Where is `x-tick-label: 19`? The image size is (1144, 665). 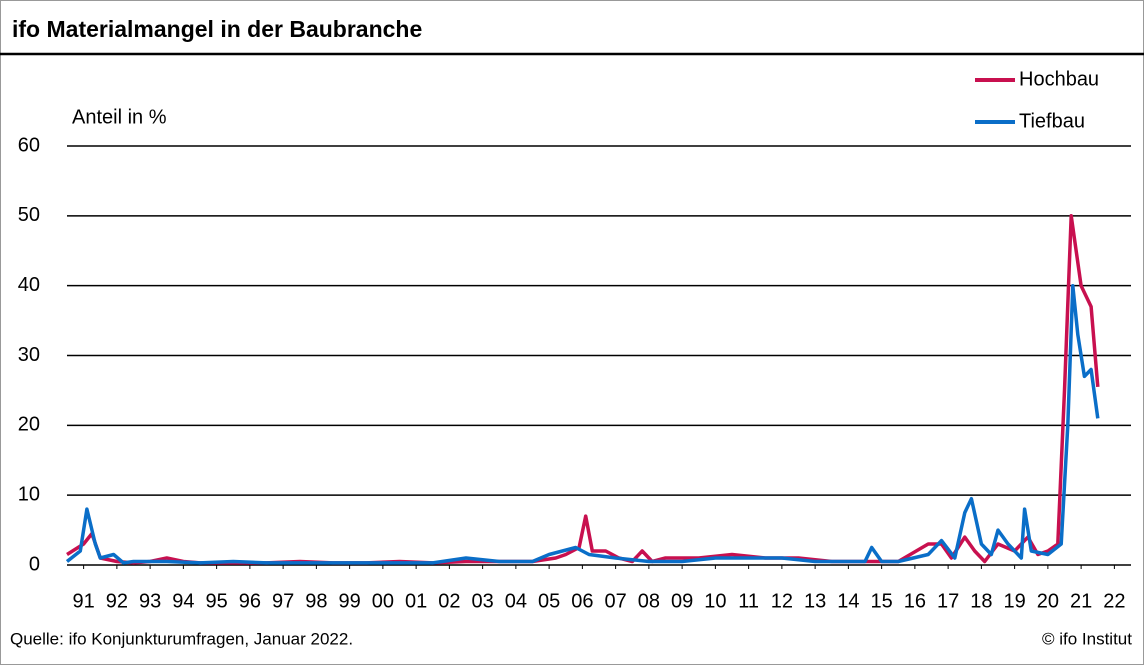
x-tick-label: 19 is located at coordinates (1015, 601).